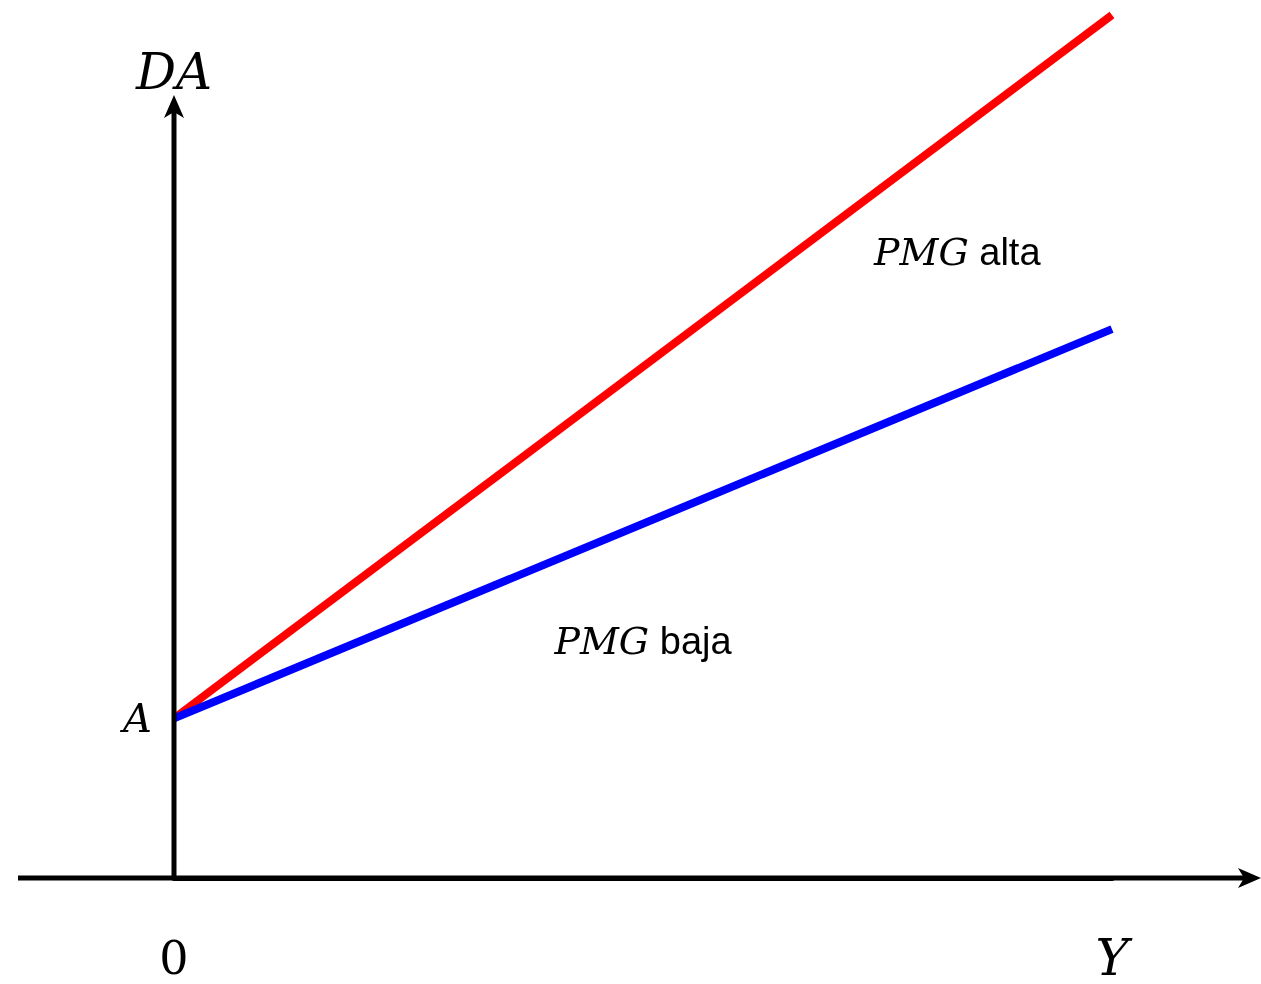 The image size is (1261, 984). I want to click on y-axis-title: DA, so click(173, 72).